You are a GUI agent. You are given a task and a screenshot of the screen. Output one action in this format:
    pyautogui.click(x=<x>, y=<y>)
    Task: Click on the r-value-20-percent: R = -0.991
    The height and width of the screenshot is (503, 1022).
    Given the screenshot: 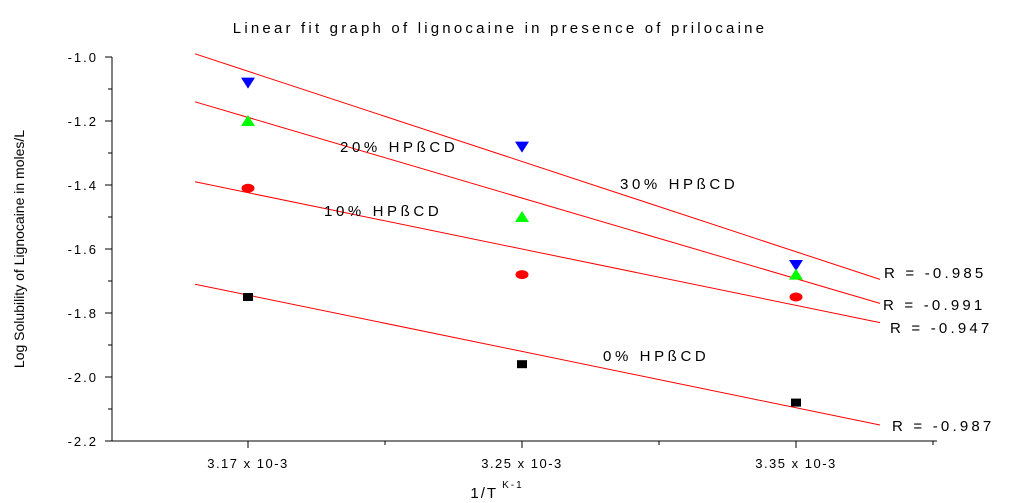 What is the action you would take?
    pyautogui.click(x=934, y=305)
    